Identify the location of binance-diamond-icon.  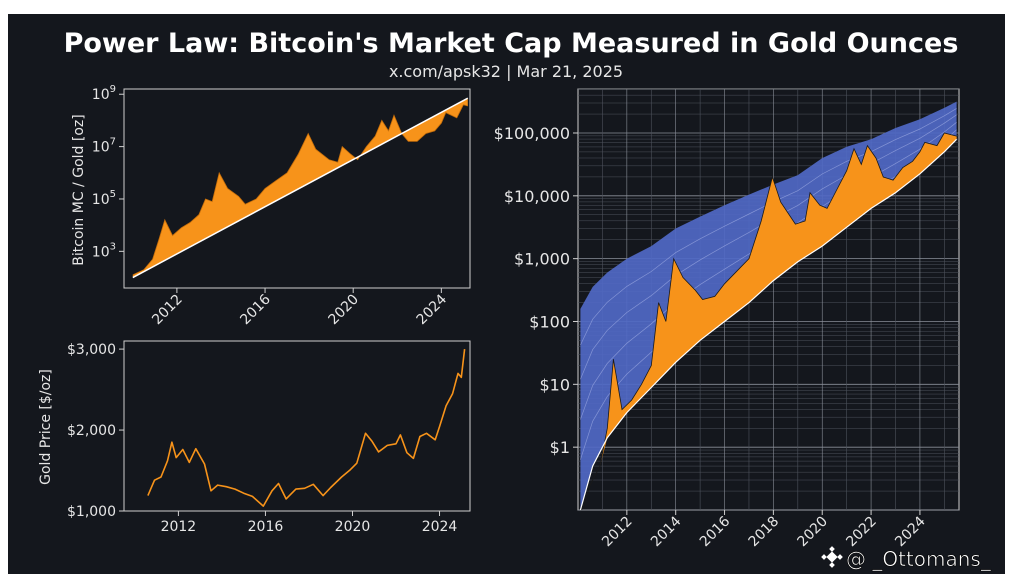
(832, 557).